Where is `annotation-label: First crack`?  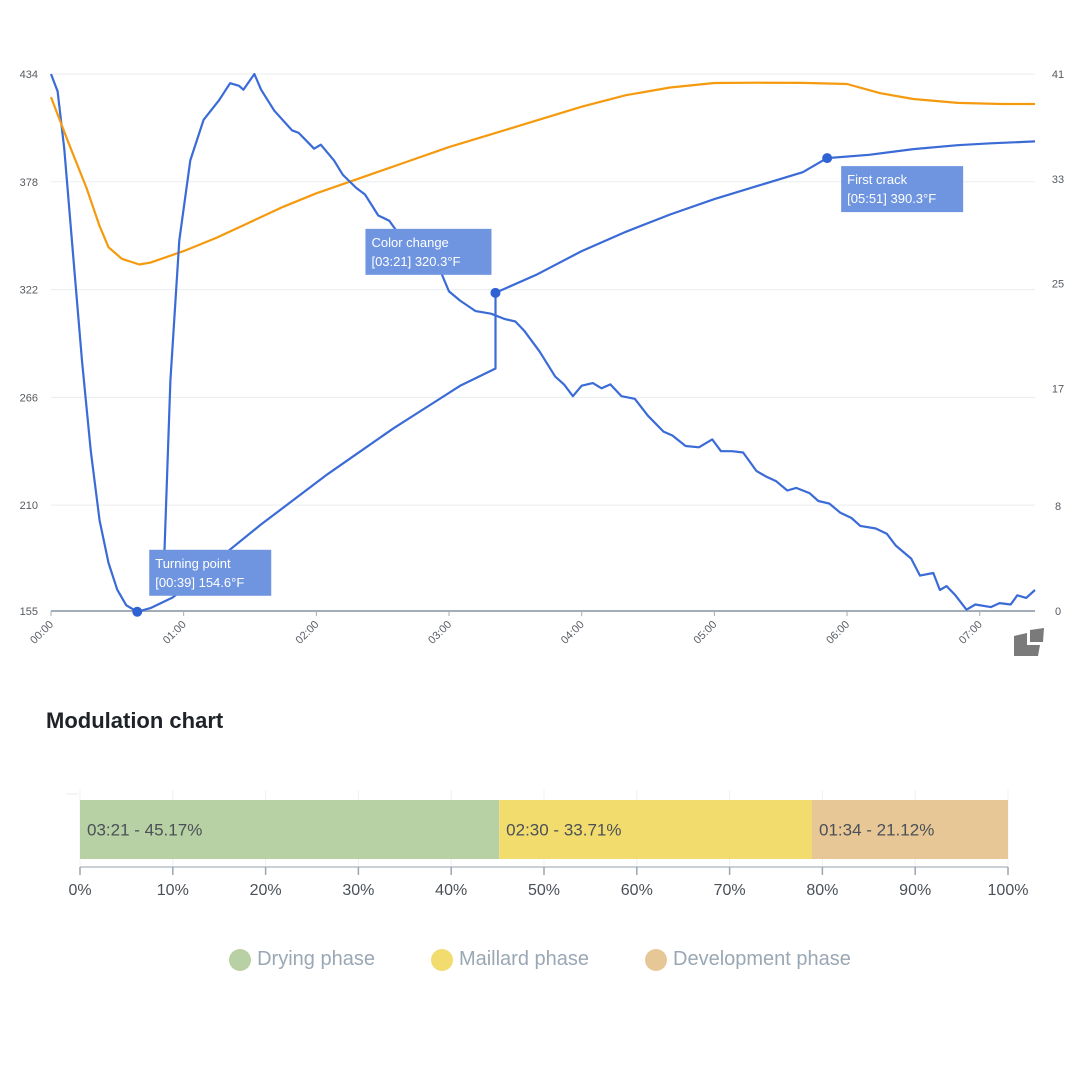
annotation-label: First crack is located at coordinates (877, 179).